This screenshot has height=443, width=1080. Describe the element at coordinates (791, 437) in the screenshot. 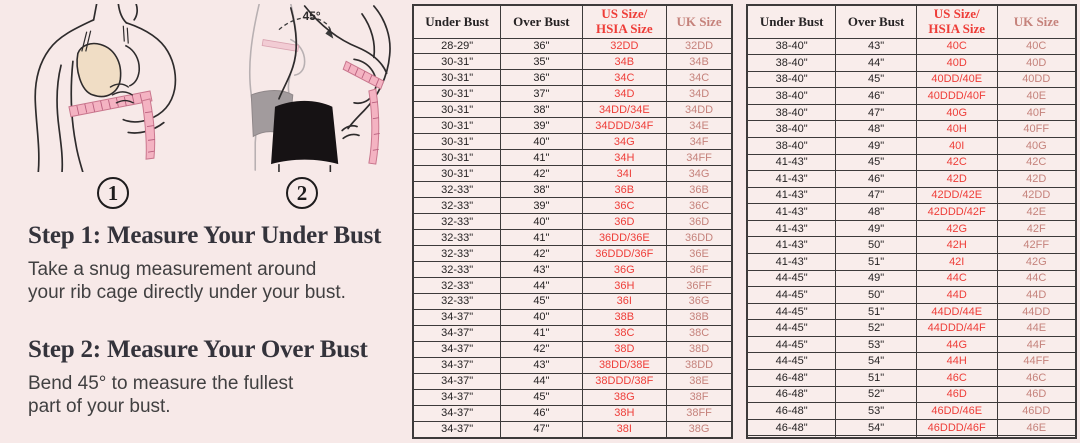

I see `size-cell` at that location.